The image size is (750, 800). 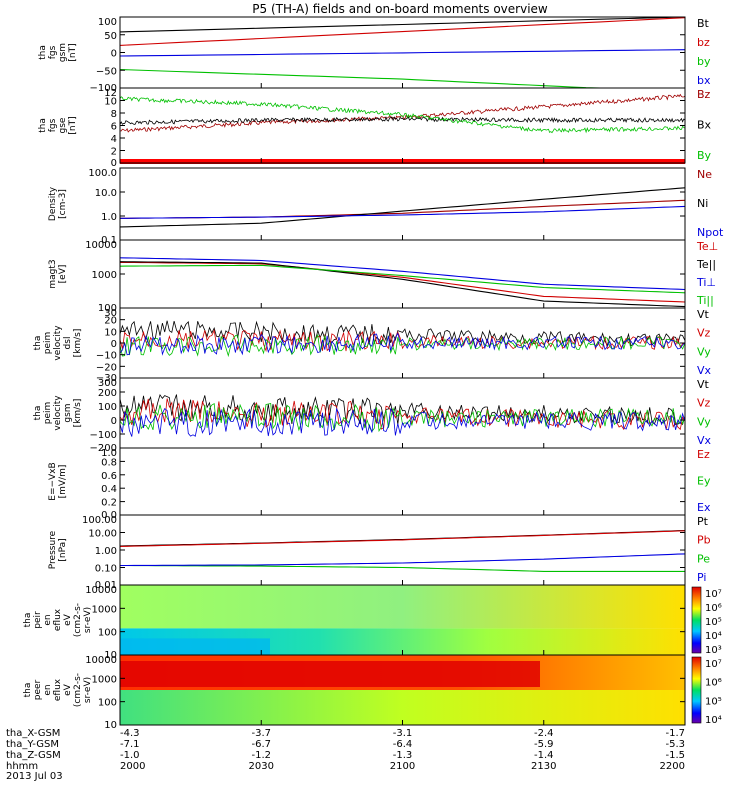 What do you see at coordinates (704, 174) in the screenshot?
I see `legend-ne: Ne` at bounding box center [704, 174].